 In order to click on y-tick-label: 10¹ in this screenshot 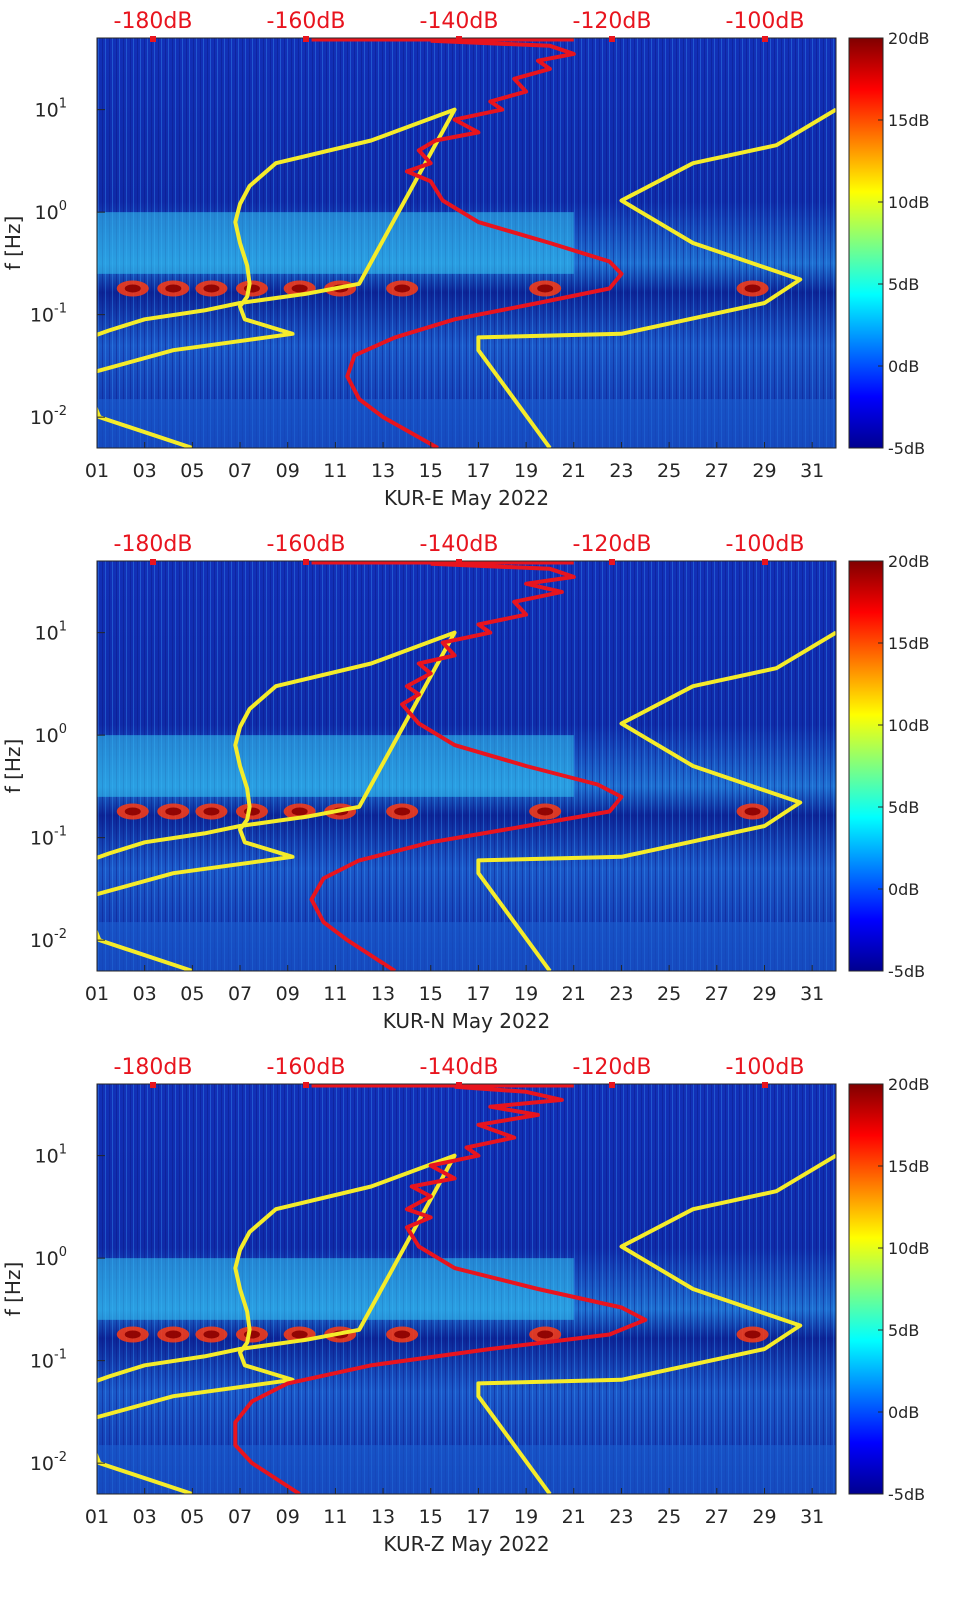, I will do `click(51, 1155)`.